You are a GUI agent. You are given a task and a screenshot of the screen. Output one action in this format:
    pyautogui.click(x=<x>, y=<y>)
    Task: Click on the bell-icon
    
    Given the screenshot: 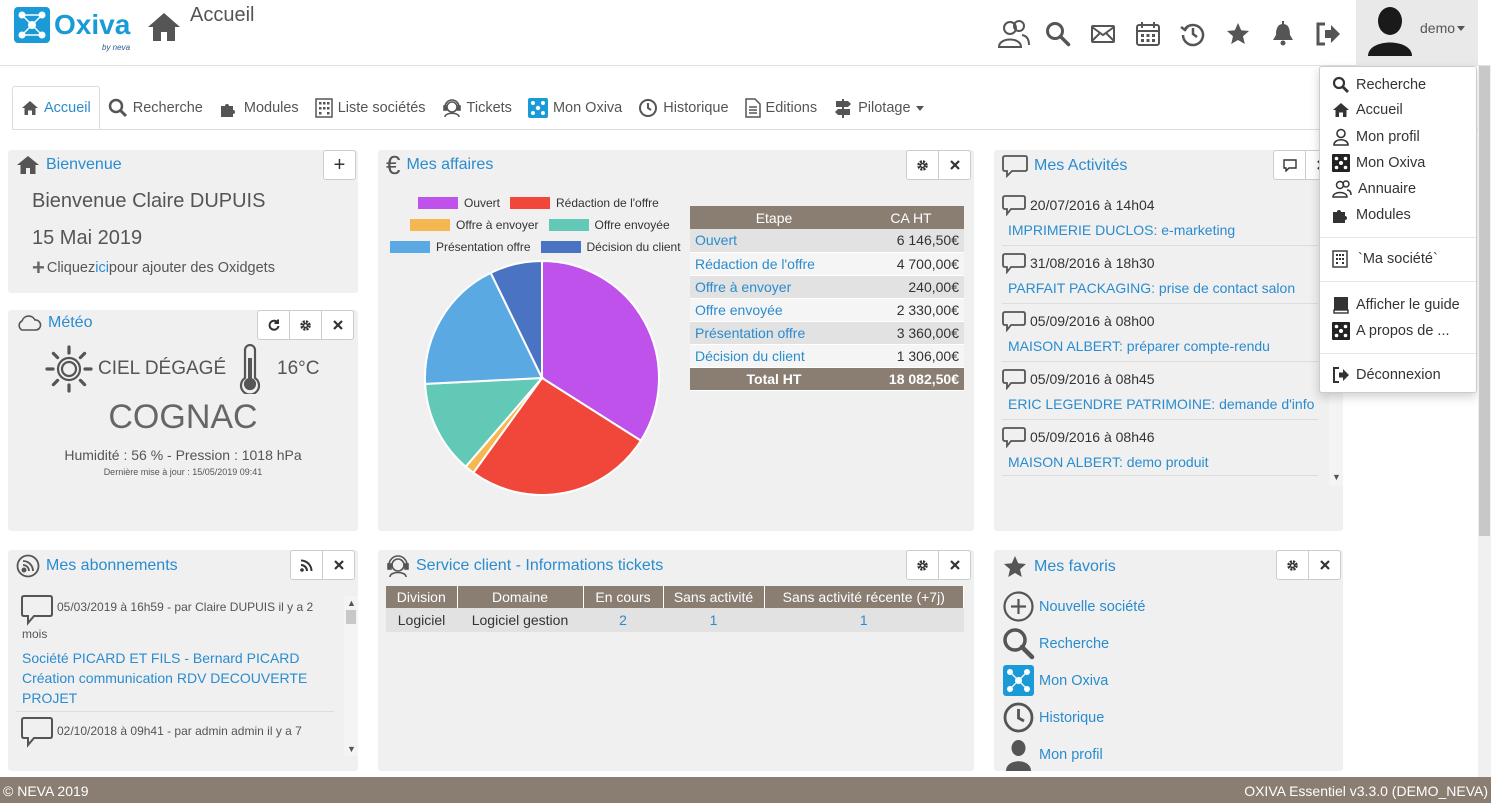 What is the action you would take?
    pyautogui.click(x=1282, y=34)
    